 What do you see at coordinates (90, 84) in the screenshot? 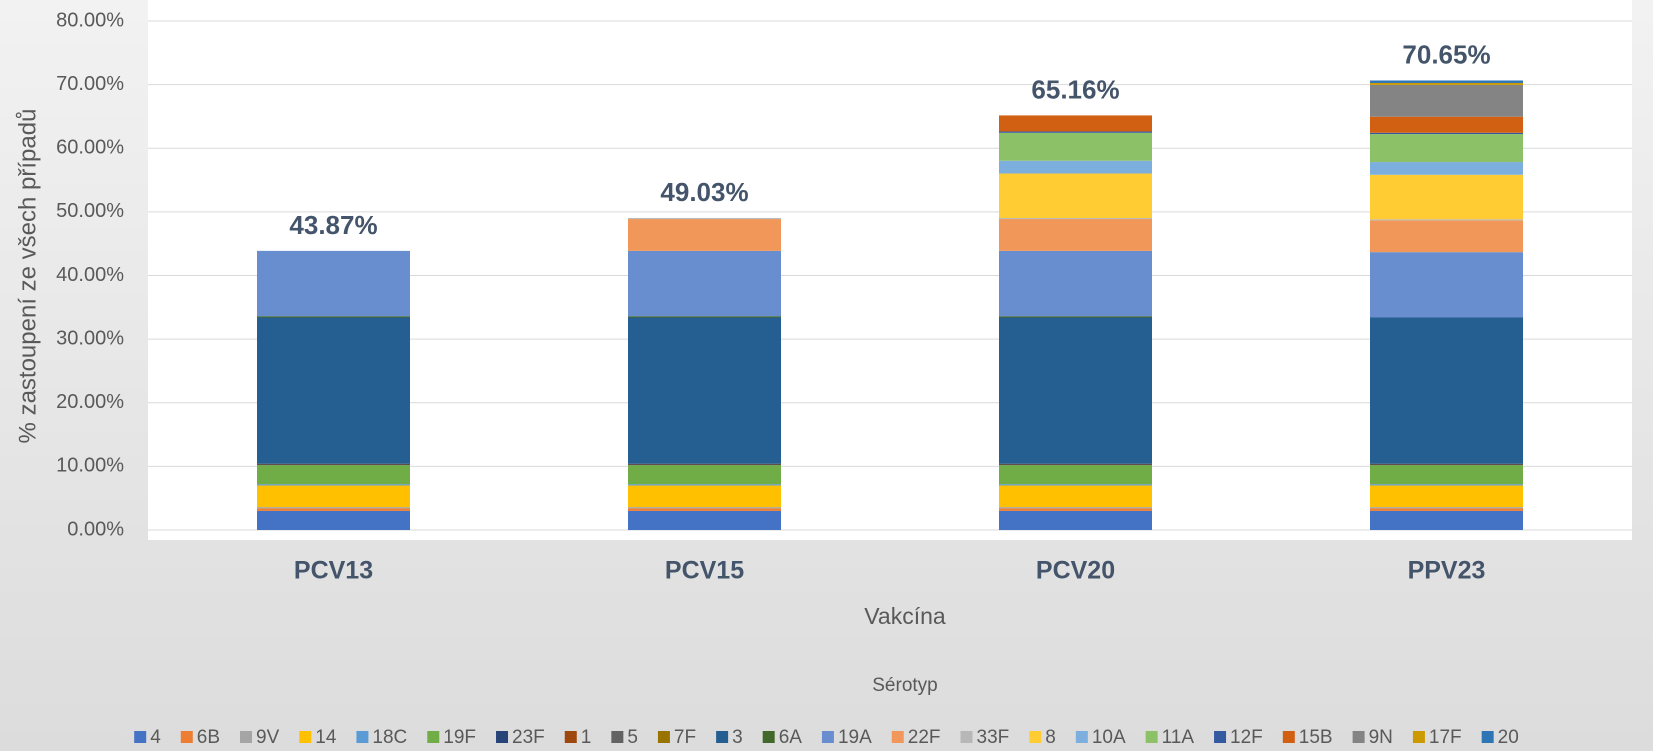
I see `y-tick-label: 70.00%` at bounding box center [90, 84].